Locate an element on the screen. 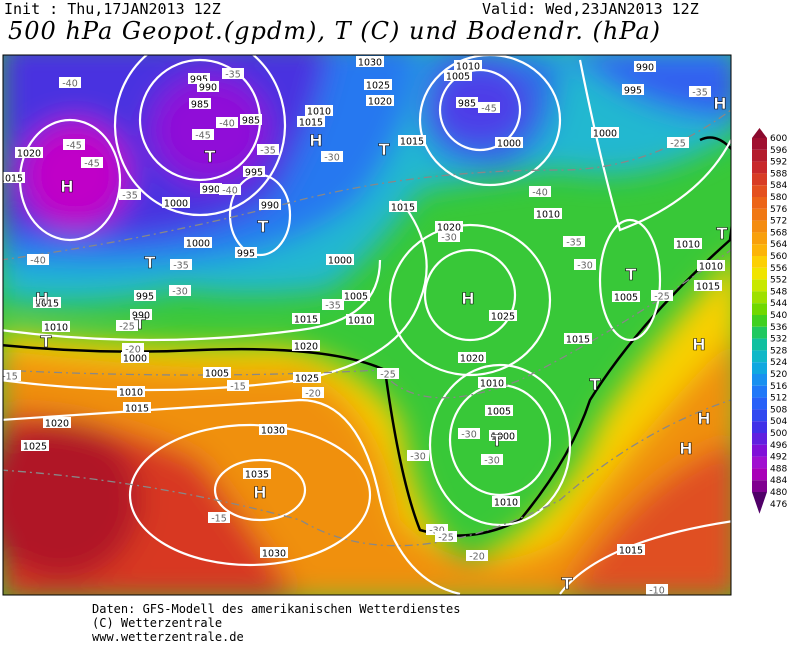 The height and width of the screenshot is (648, 790). colorbar-label: 488 is located at coordinates (778, 469).